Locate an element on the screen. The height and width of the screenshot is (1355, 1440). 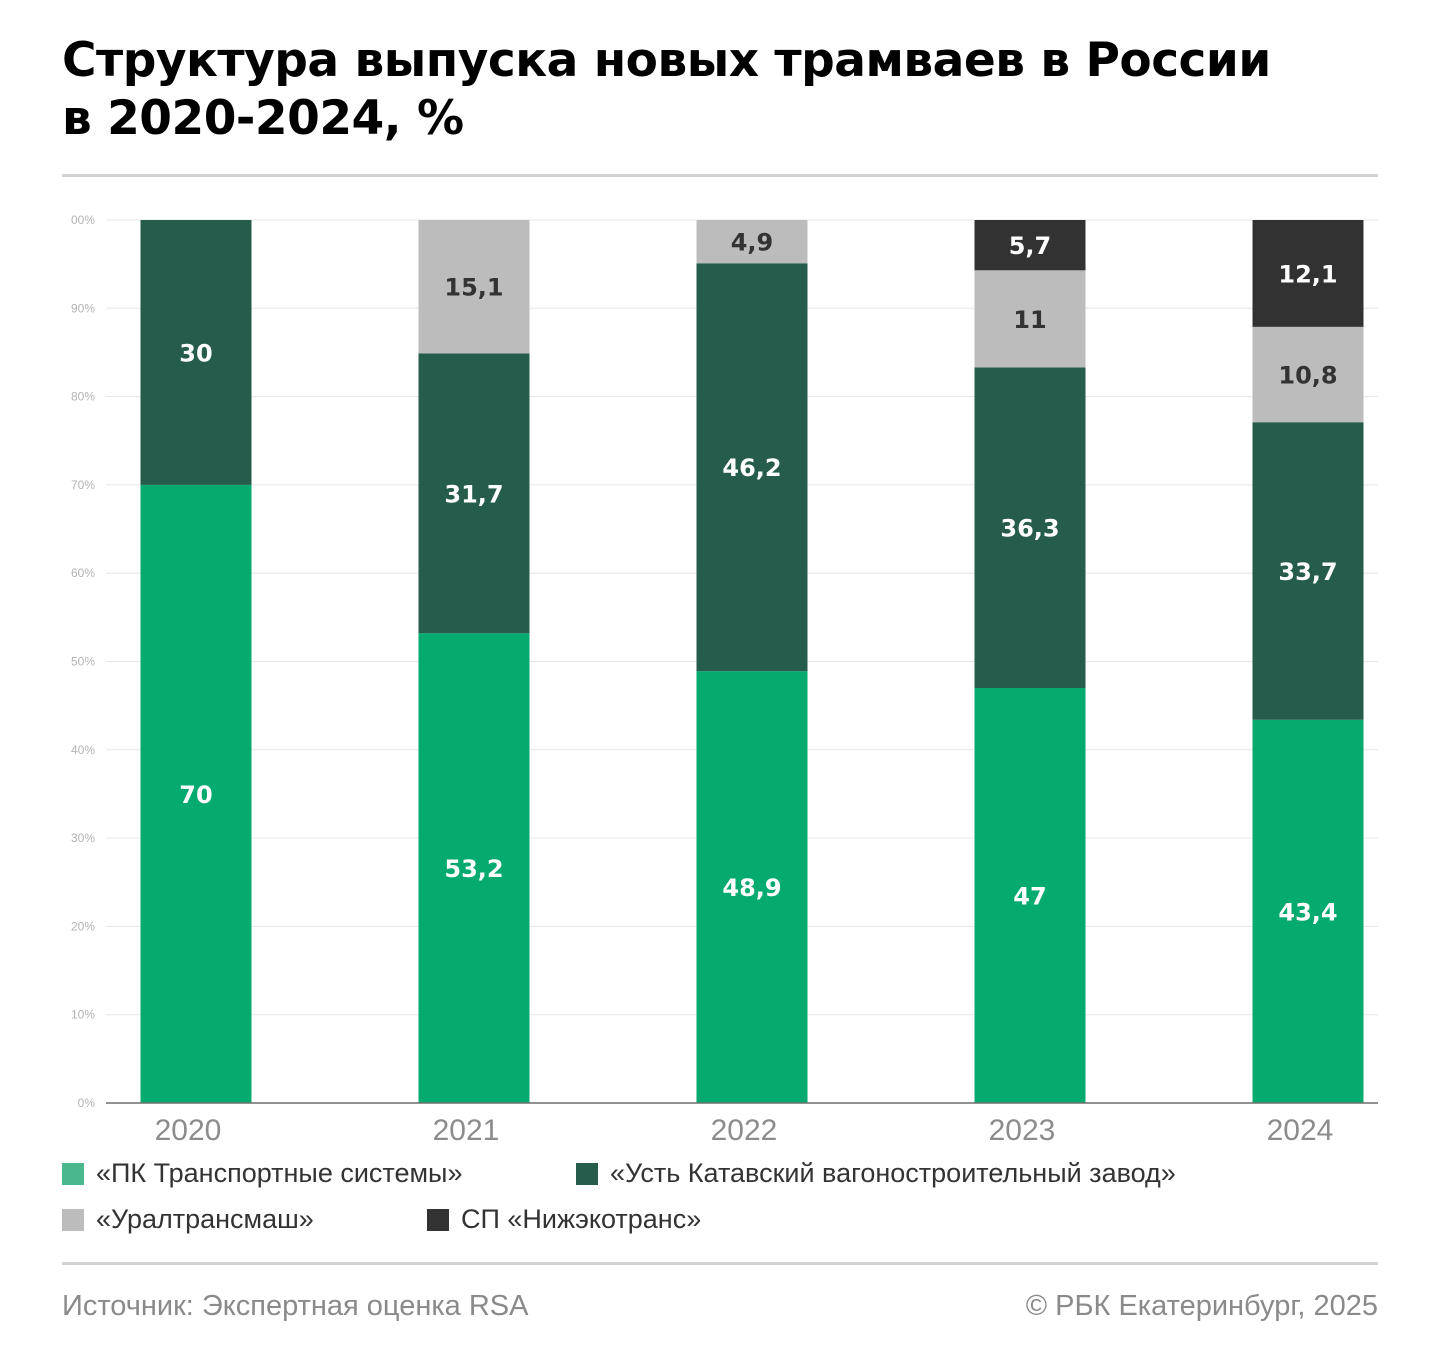
data-label: 31,7 is located at coordinates (473, 494).